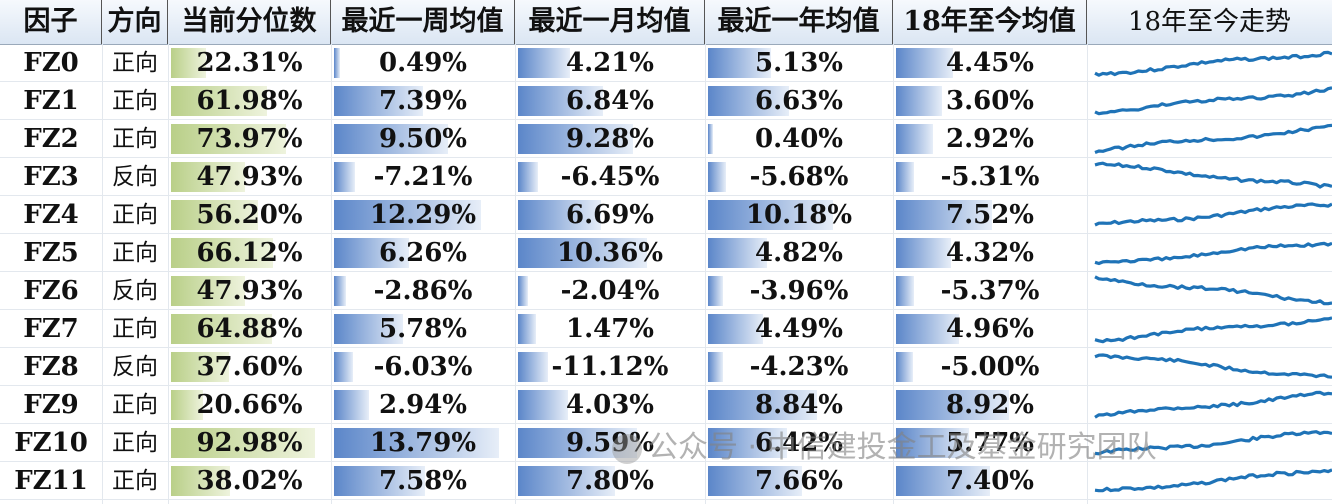 This screenshot has width=1332, height=504. What do you see at coordinates (51, 139) in the screenshot?
I see `factor-name: FZ2` at bounding box center [51, 139].